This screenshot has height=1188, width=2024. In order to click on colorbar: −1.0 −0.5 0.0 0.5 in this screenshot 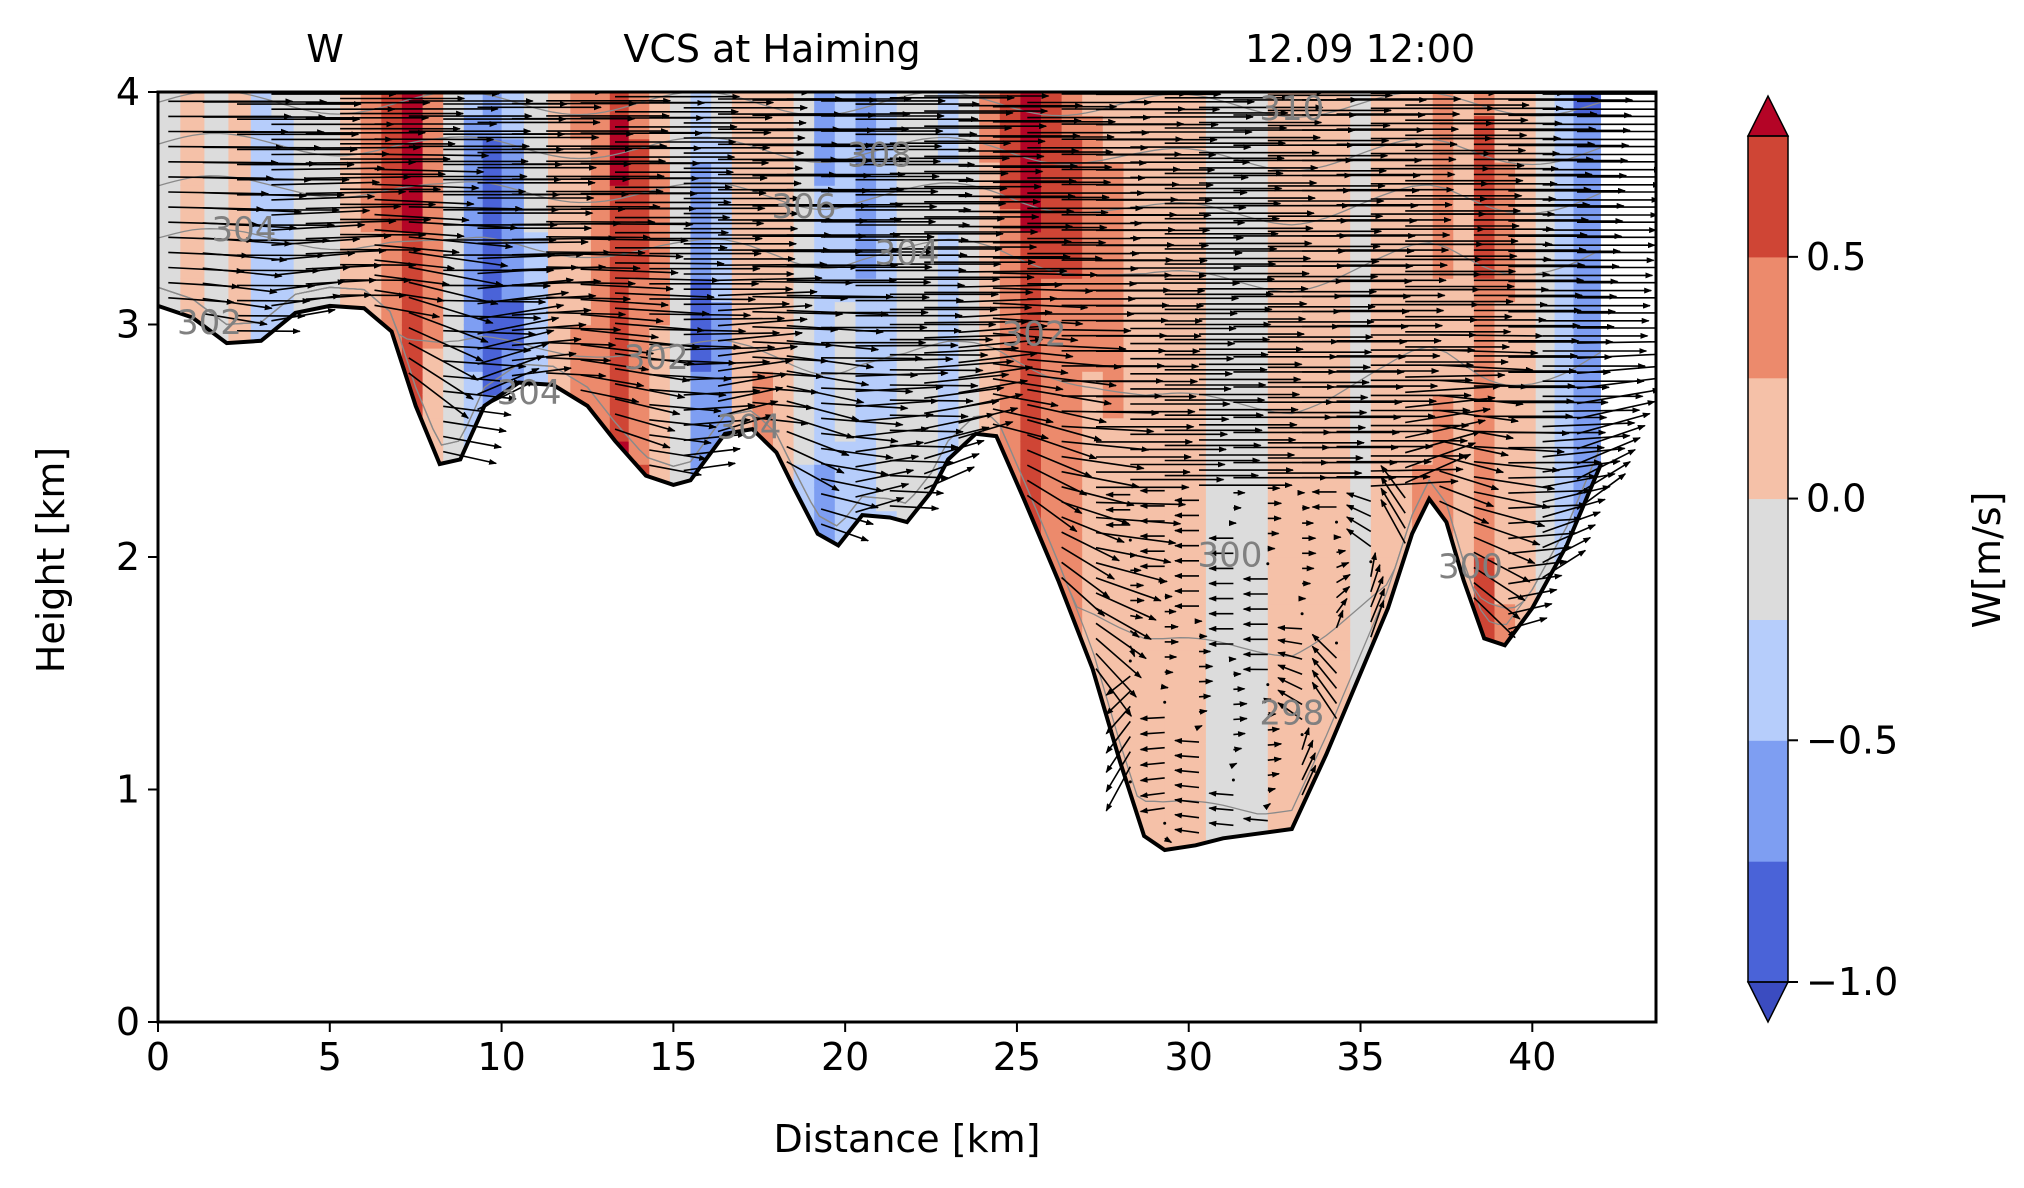, I will do `click(1822, 559)`.